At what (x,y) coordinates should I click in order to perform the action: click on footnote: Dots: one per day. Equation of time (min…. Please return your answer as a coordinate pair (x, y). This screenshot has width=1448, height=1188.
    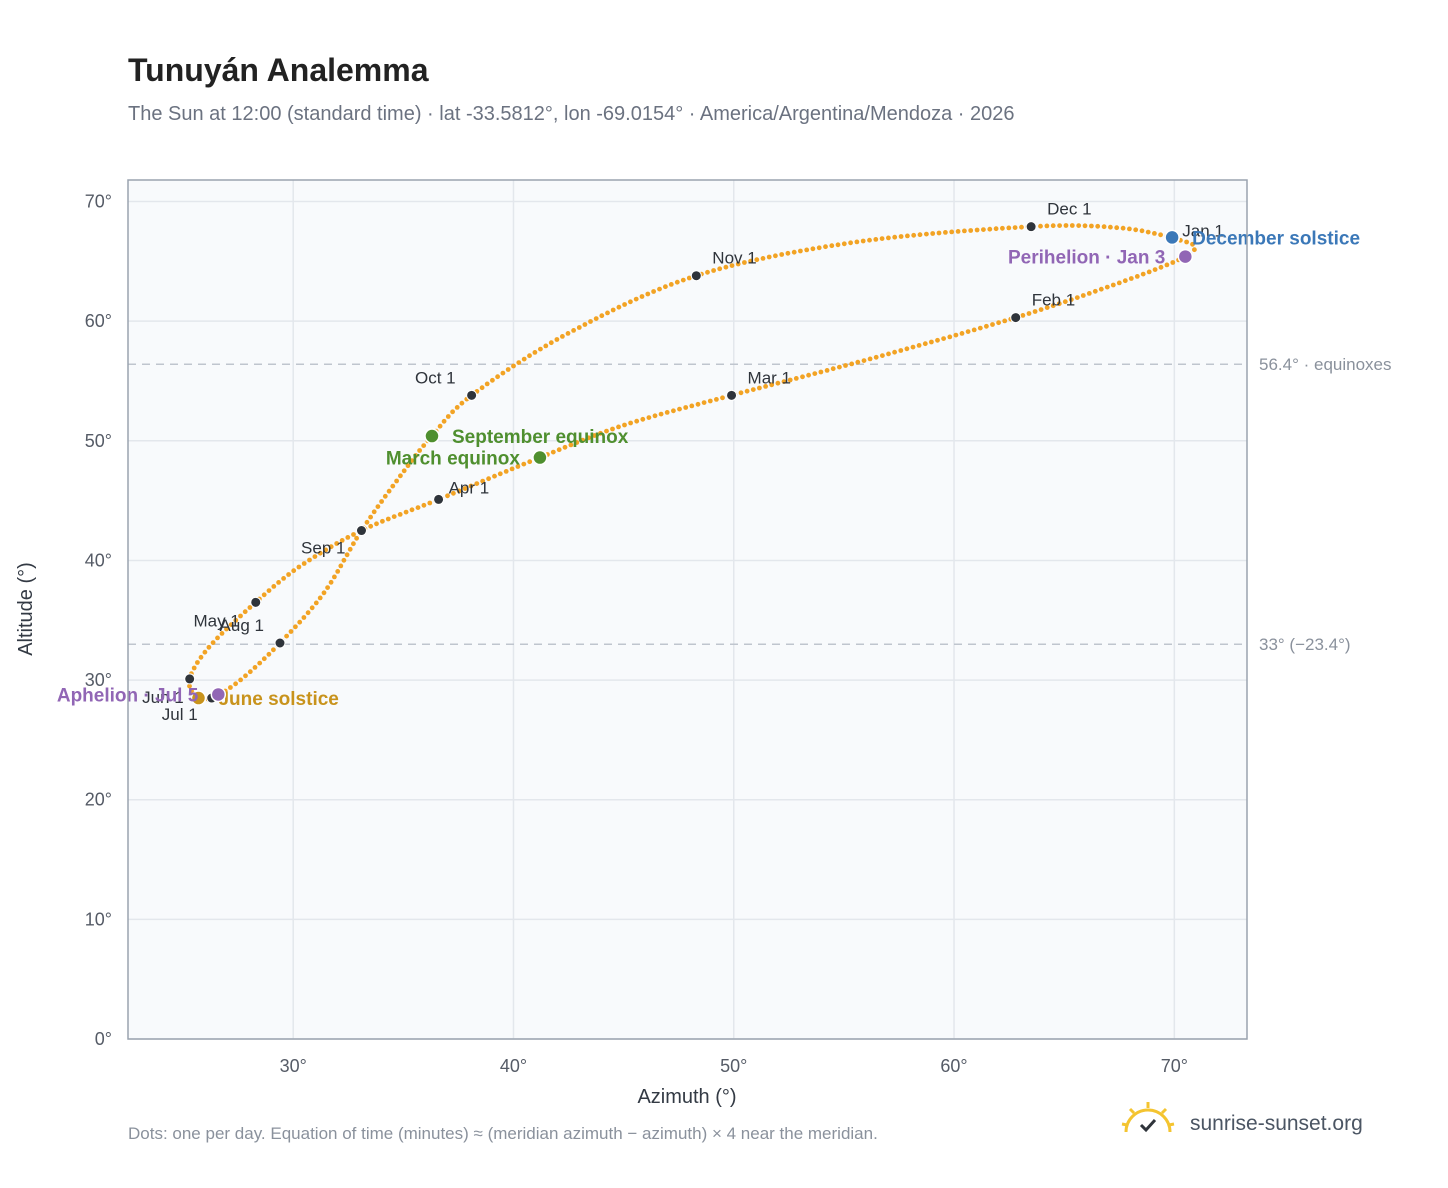
    Looking at the image, I should click on (503, 1133).